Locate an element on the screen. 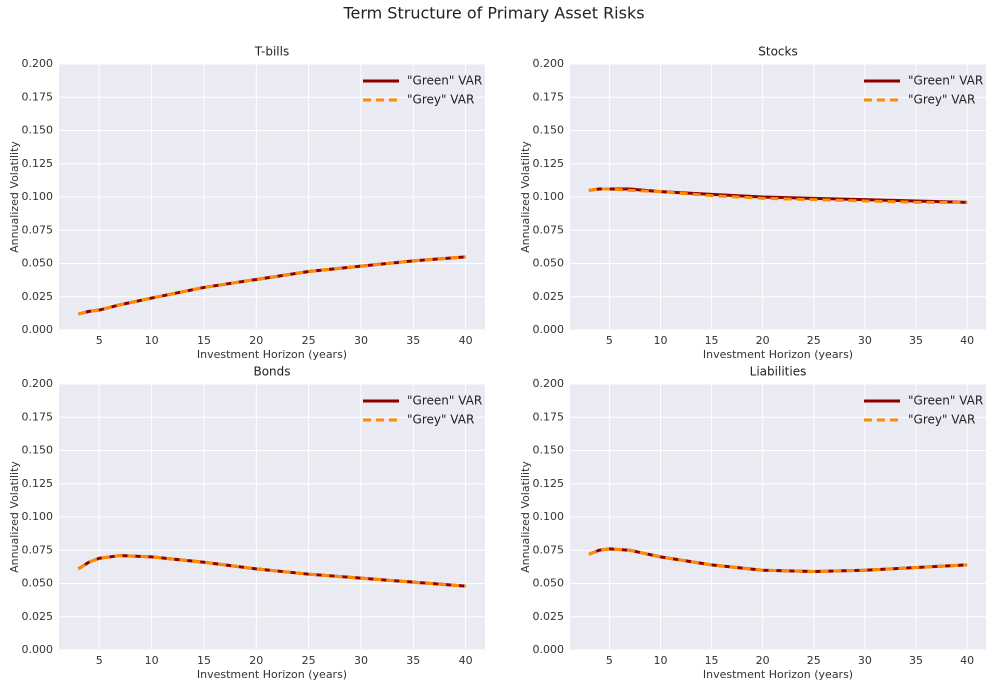 The image size is (988, 686). subplot-title: Stocks is located at coordinates (777, 52).